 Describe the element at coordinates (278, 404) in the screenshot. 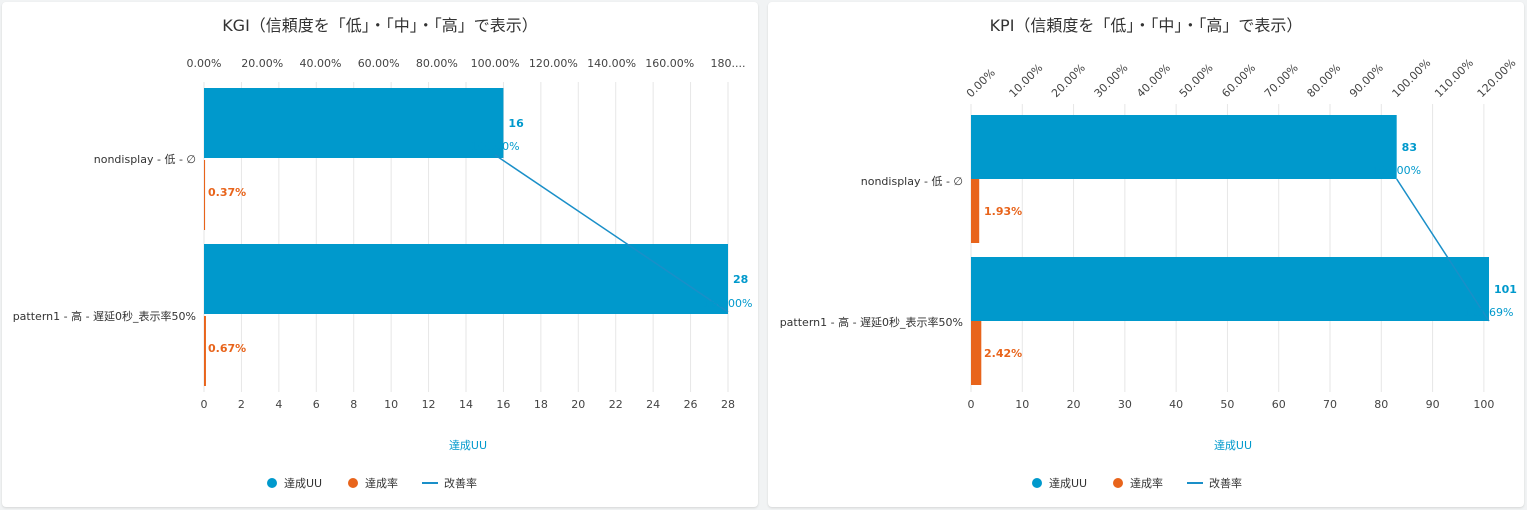

I see `kgi-x-tick-label: 4` at that location.